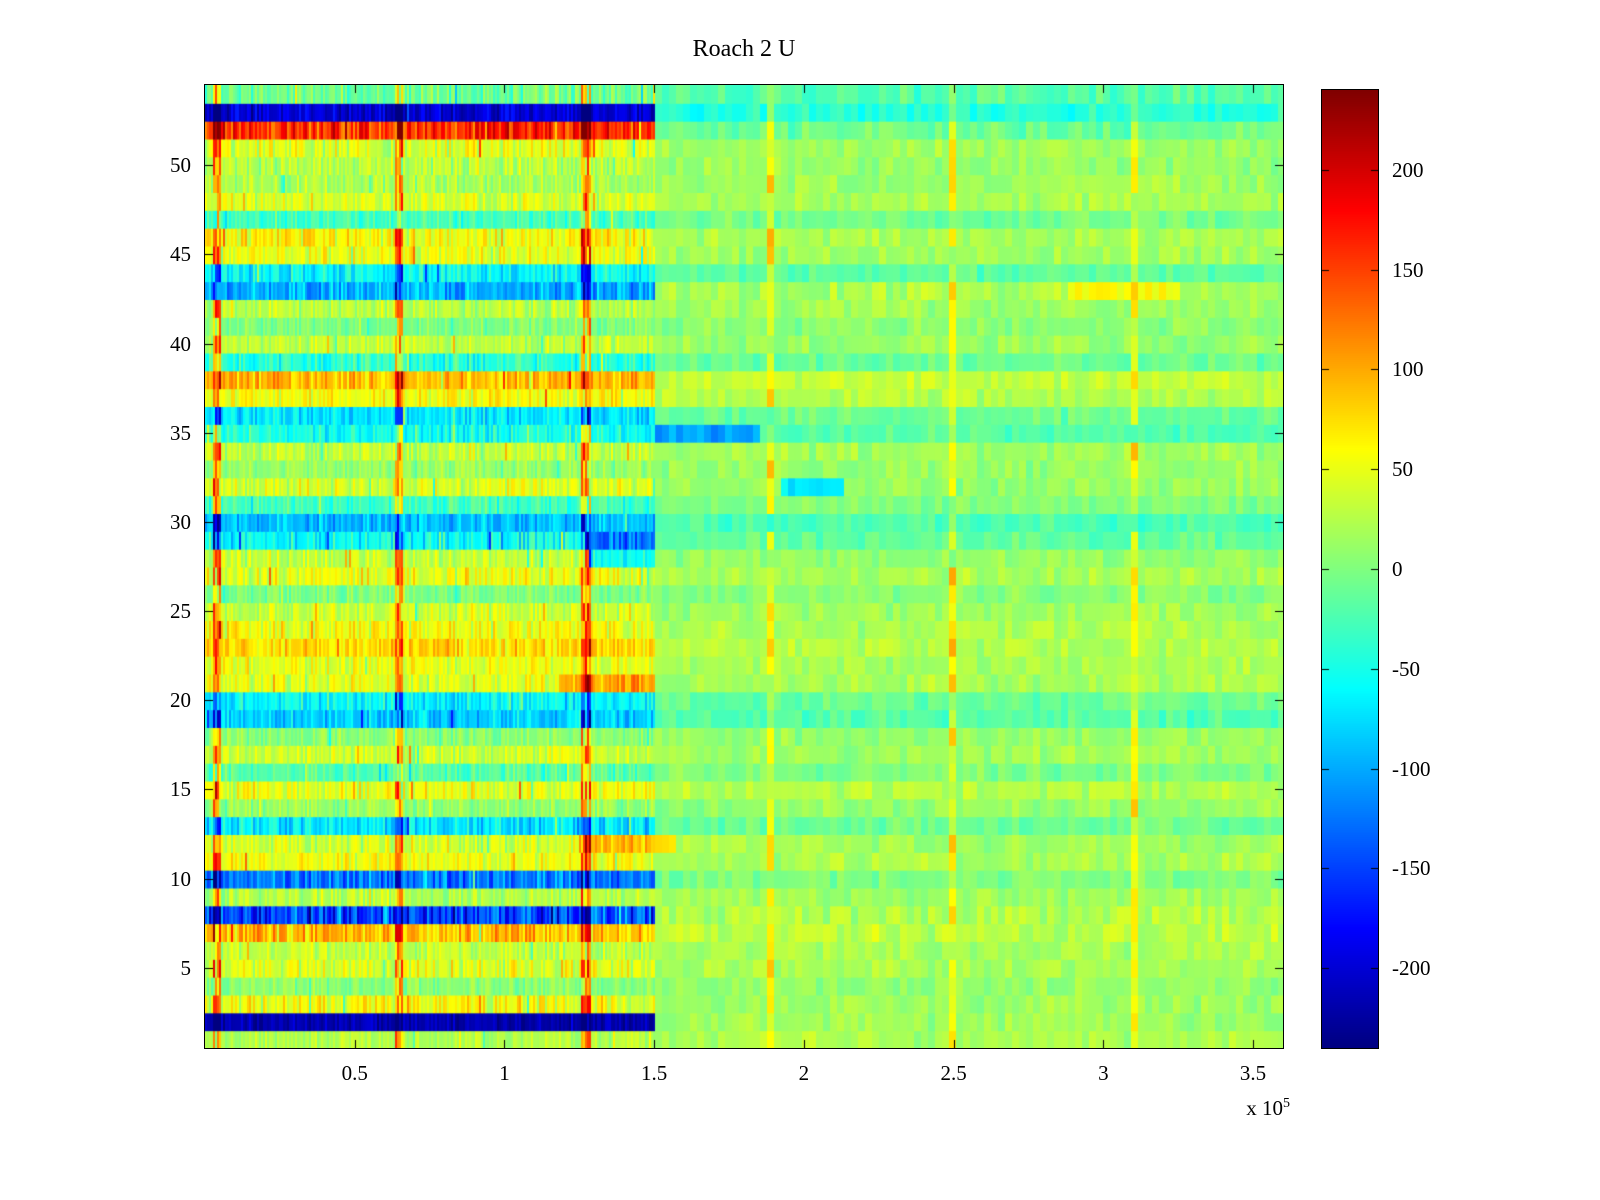 Image resolution: width=1600 pixels, height=1200 pixels. I want to click on x-tick-label: 1, so click(504, 1073).